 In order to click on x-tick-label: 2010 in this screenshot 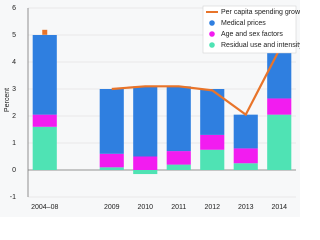, I will do `click(145, 207)`.